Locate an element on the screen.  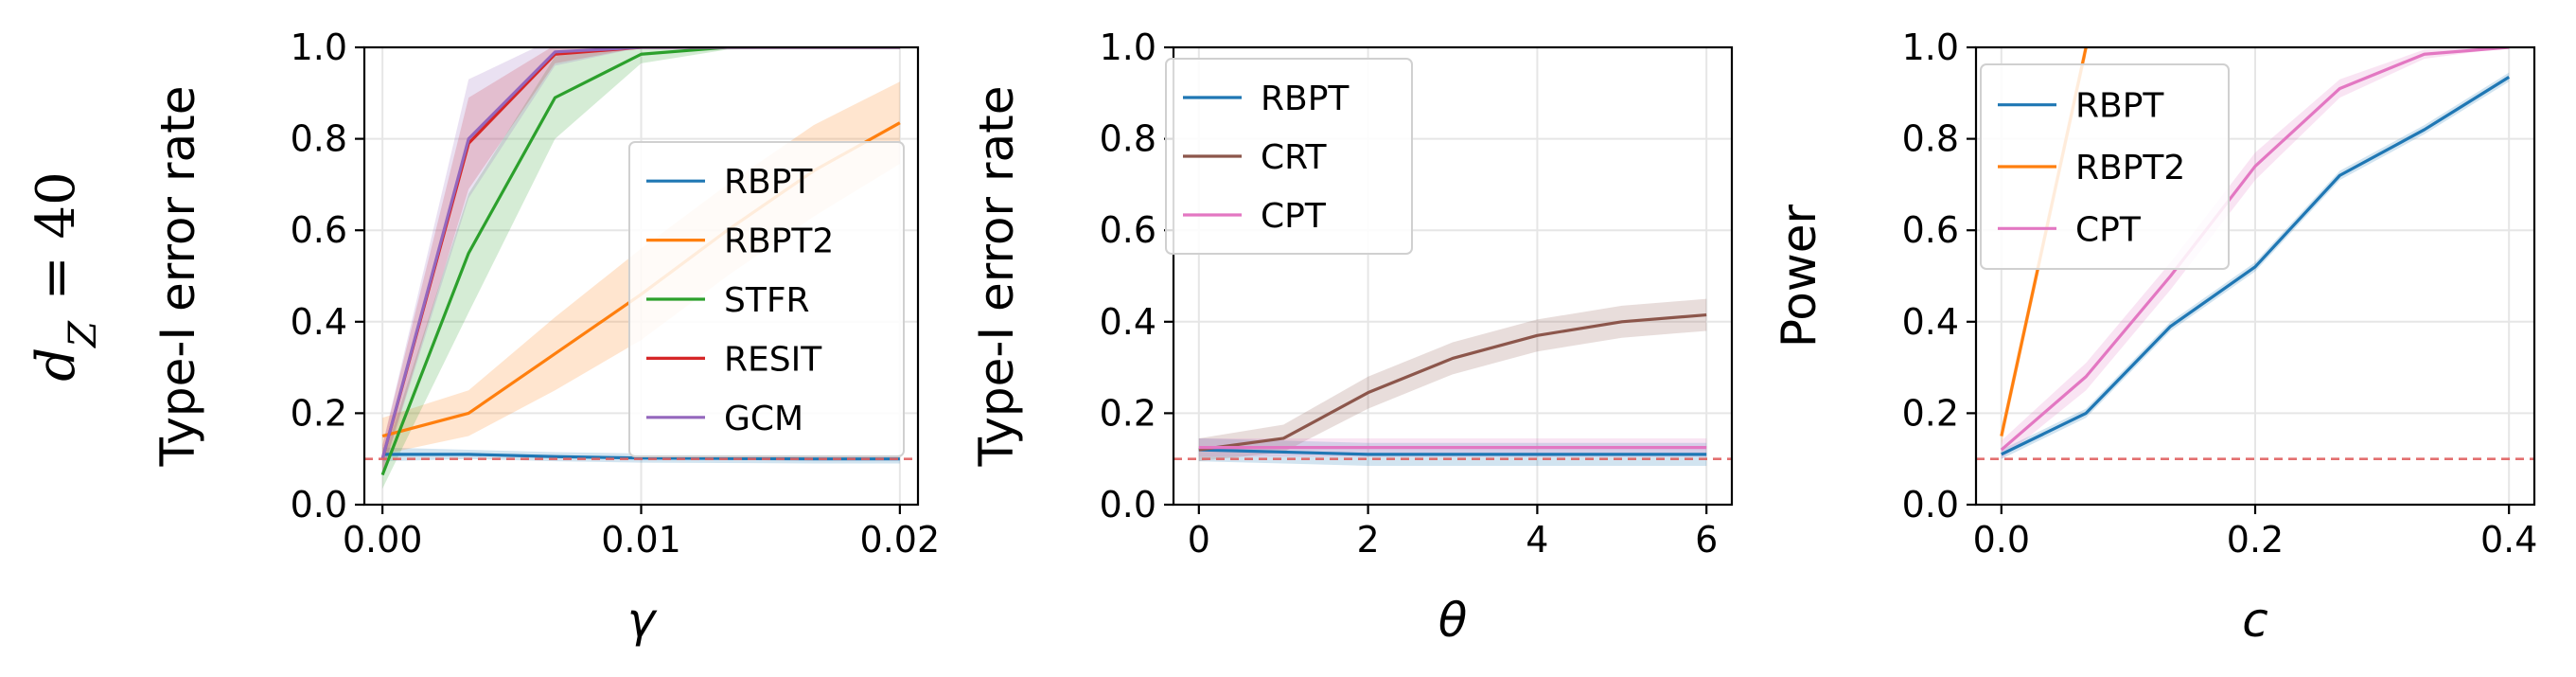
row-label: dZ = 40 is located at coordinates (65, 276).